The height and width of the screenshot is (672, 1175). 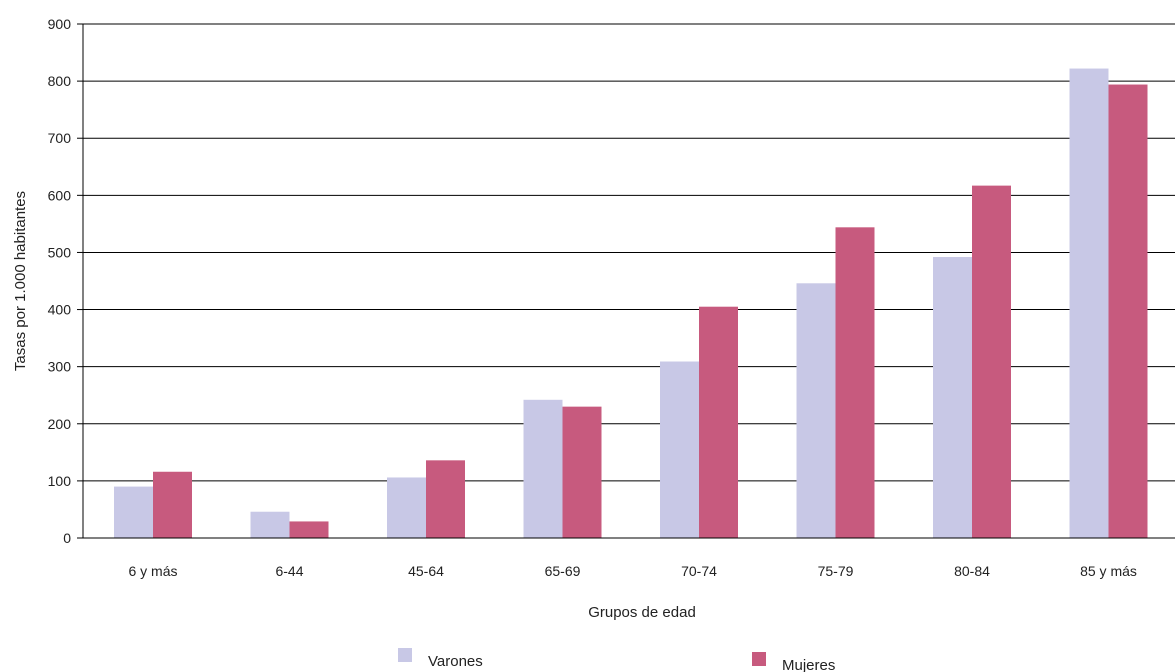 I want to click on y-tick-label: 100, so click(x=60, y=481).